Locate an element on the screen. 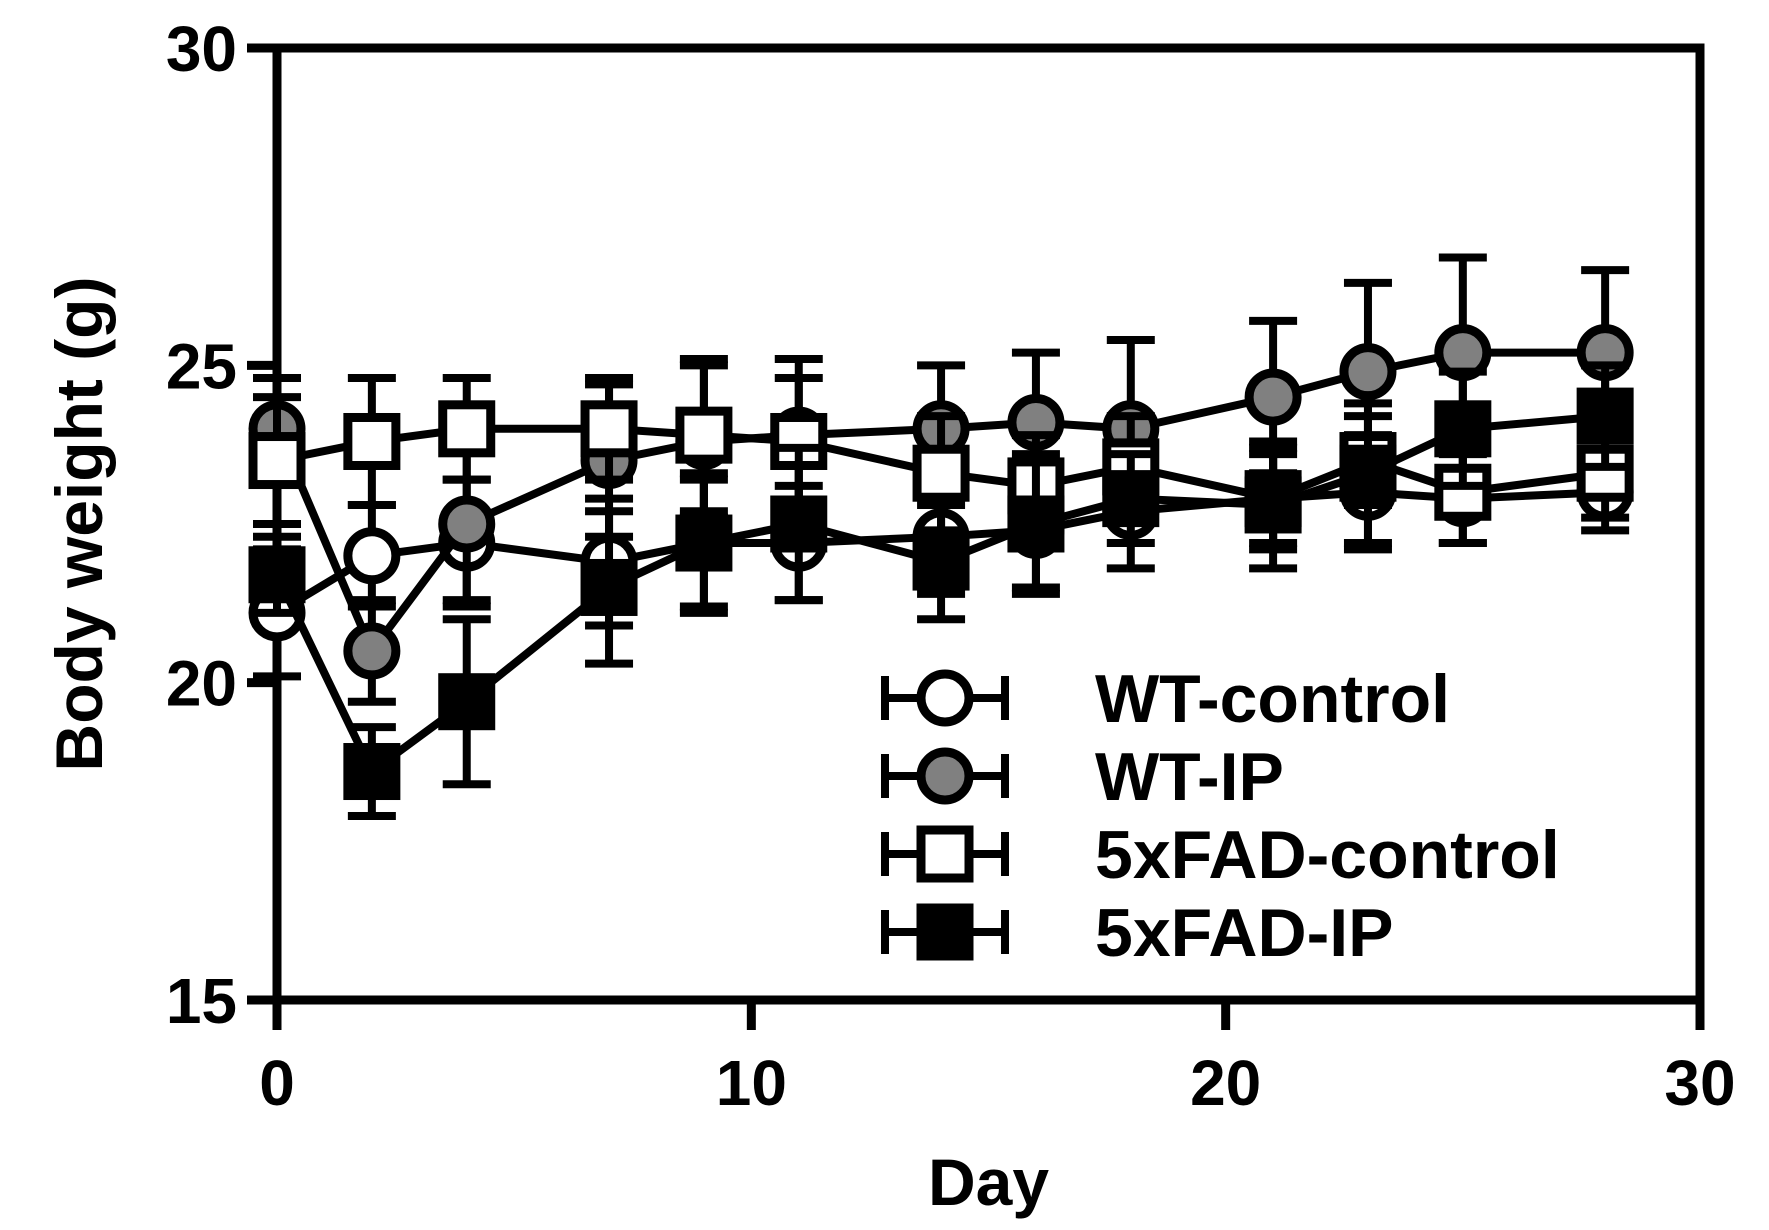 This screenshot has height=1230, width=1769. legend-item: 5xFAD-IP is located at coordinates (1137, 933).